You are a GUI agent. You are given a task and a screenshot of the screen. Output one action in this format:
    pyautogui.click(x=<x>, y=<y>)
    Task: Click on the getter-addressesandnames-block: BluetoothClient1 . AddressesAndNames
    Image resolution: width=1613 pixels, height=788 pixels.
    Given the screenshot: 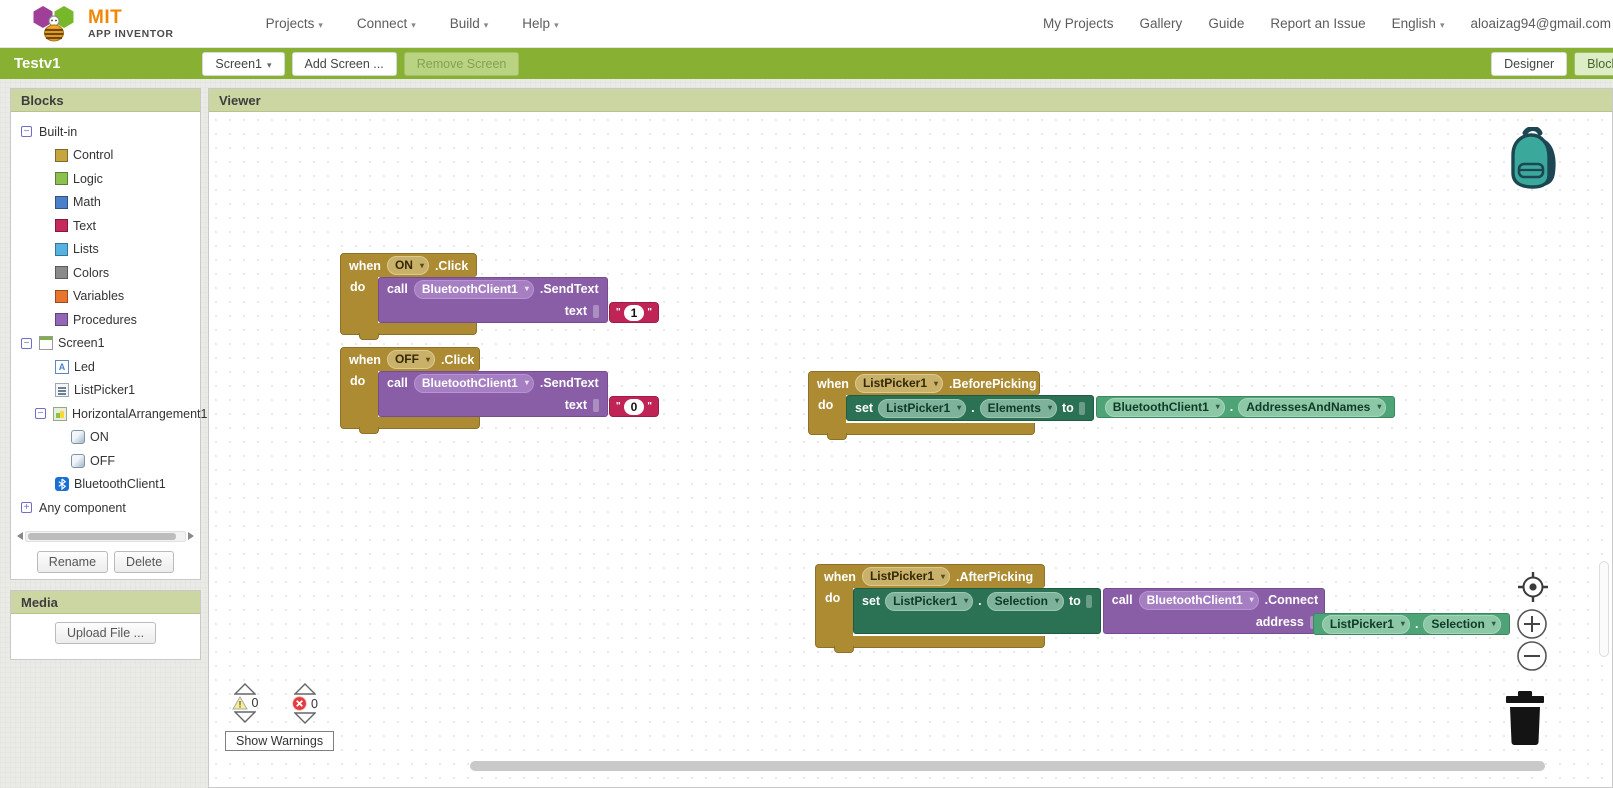 What is the action you would take?
    pyautogui.click(x=1245, y=407)
    